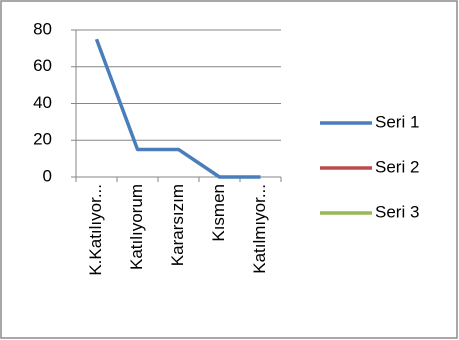 The height and width of the screenshot is (340, 459). Describe the element at coordinates (42, 65) in the screenshot. I see `y-tick-label: 60` at that location.